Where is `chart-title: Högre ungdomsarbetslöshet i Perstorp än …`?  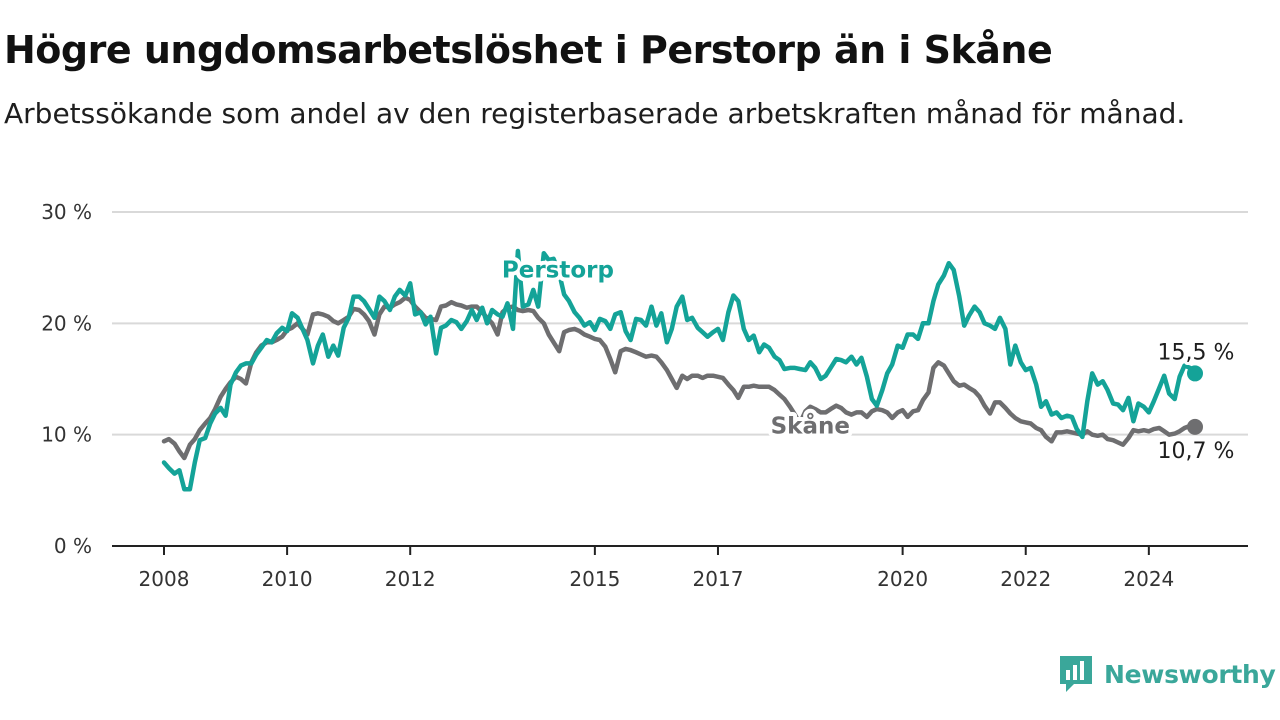 chart-title: Högre ungdomsarbetslöshet i Perstorp än … is located at coordinates (528, 50).